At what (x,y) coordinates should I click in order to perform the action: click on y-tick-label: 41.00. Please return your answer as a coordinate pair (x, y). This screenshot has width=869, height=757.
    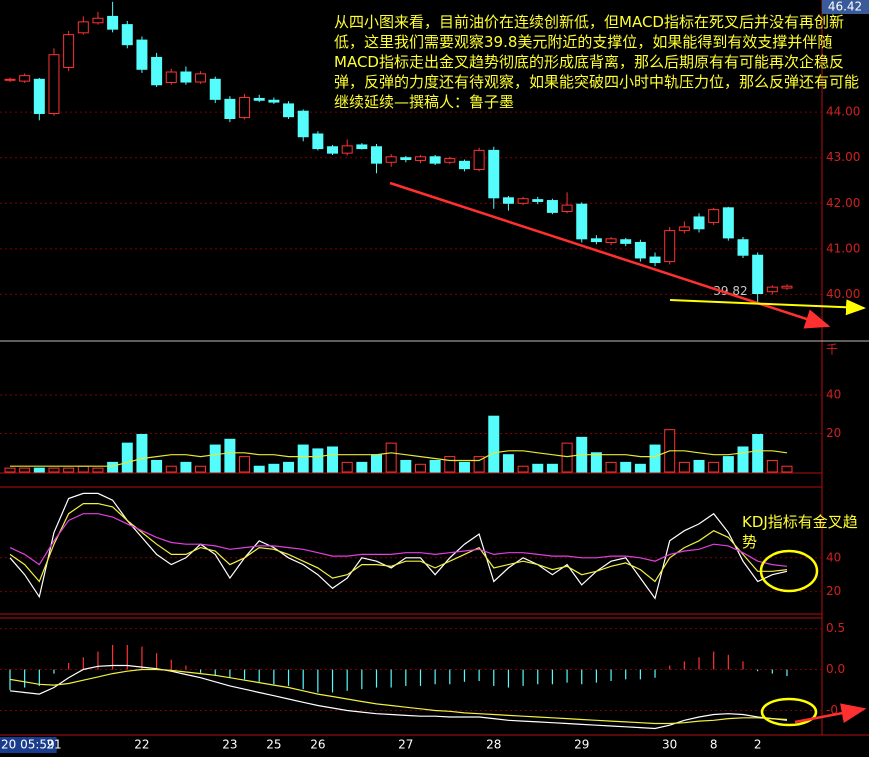
    Looking at the image, I should click on (843, 248).